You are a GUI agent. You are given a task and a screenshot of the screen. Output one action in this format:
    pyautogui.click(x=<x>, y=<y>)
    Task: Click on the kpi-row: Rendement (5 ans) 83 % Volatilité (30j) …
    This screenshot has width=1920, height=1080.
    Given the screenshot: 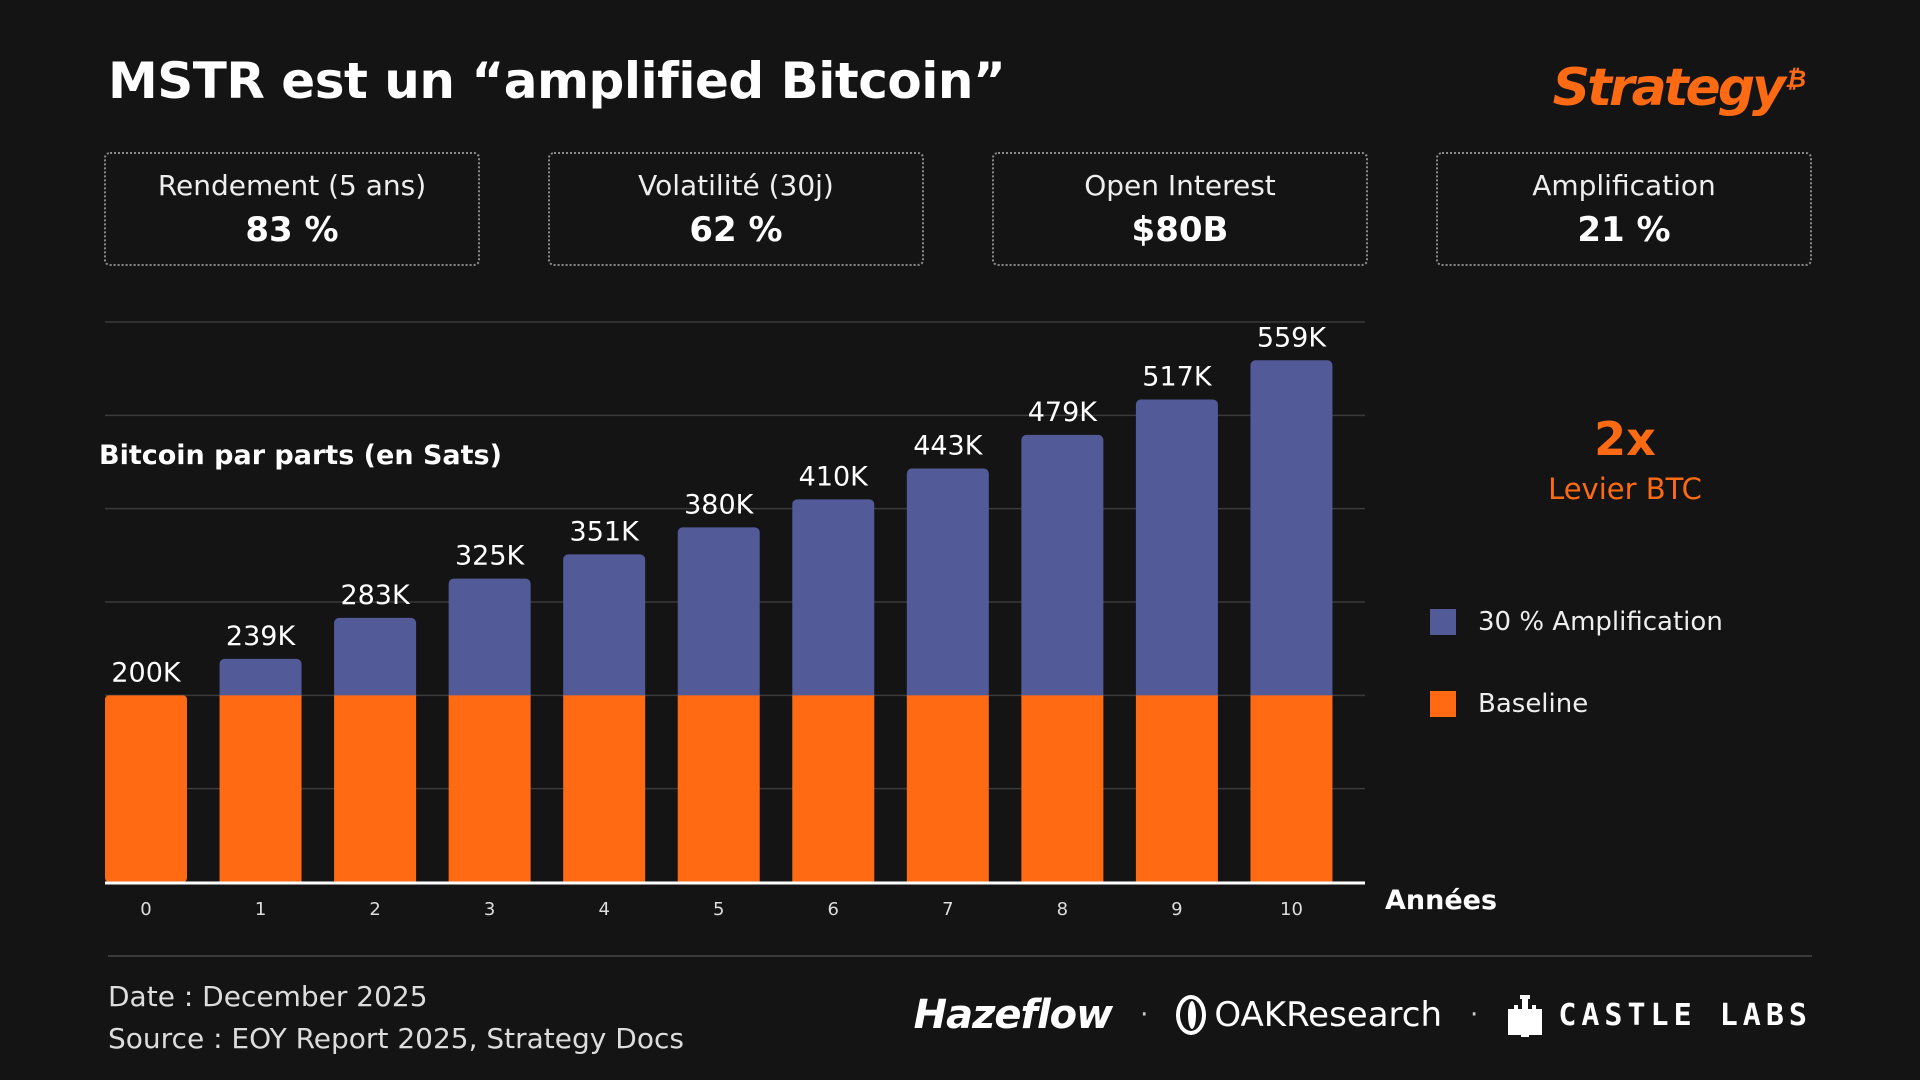 What is the action you would take?
    pyautogui.click(x=958, y=211)
    